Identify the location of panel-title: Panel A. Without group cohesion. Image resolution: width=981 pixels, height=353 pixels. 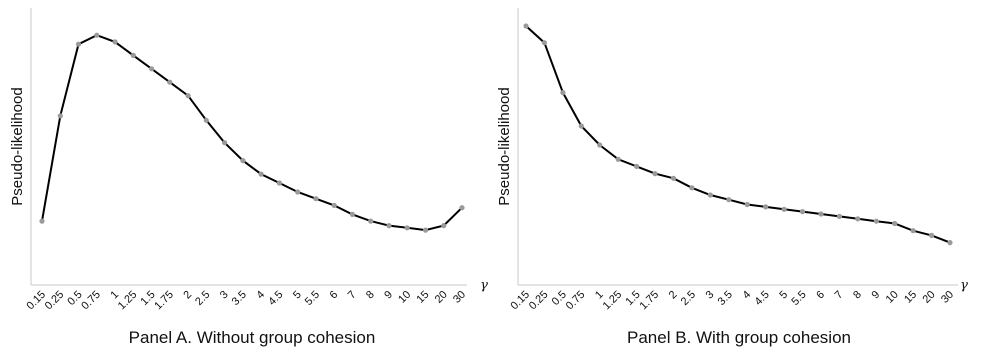
(252, 337).